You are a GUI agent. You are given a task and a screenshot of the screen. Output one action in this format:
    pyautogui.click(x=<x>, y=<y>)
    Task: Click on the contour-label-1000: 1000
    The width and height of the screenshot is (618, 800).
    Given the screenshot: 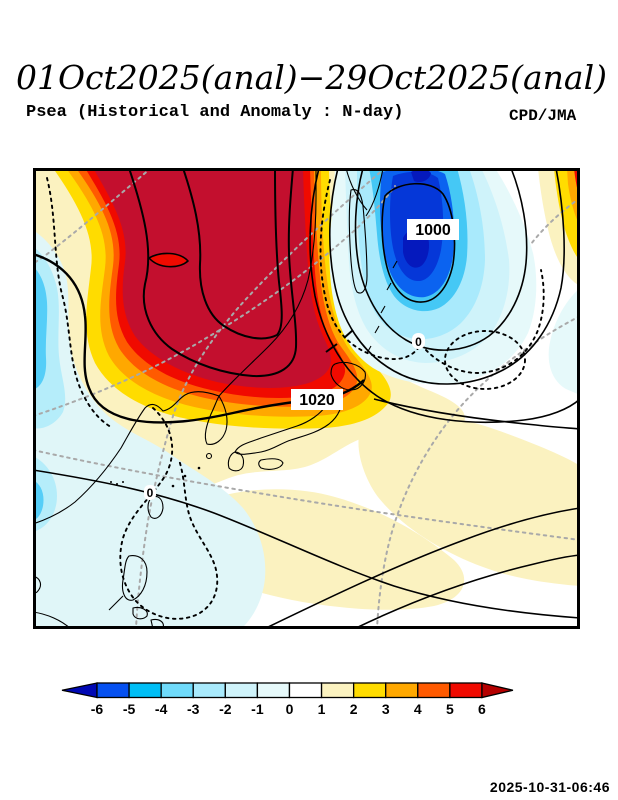 What is the action you would take?
    pyautogui.click(x=433, y=230)
    